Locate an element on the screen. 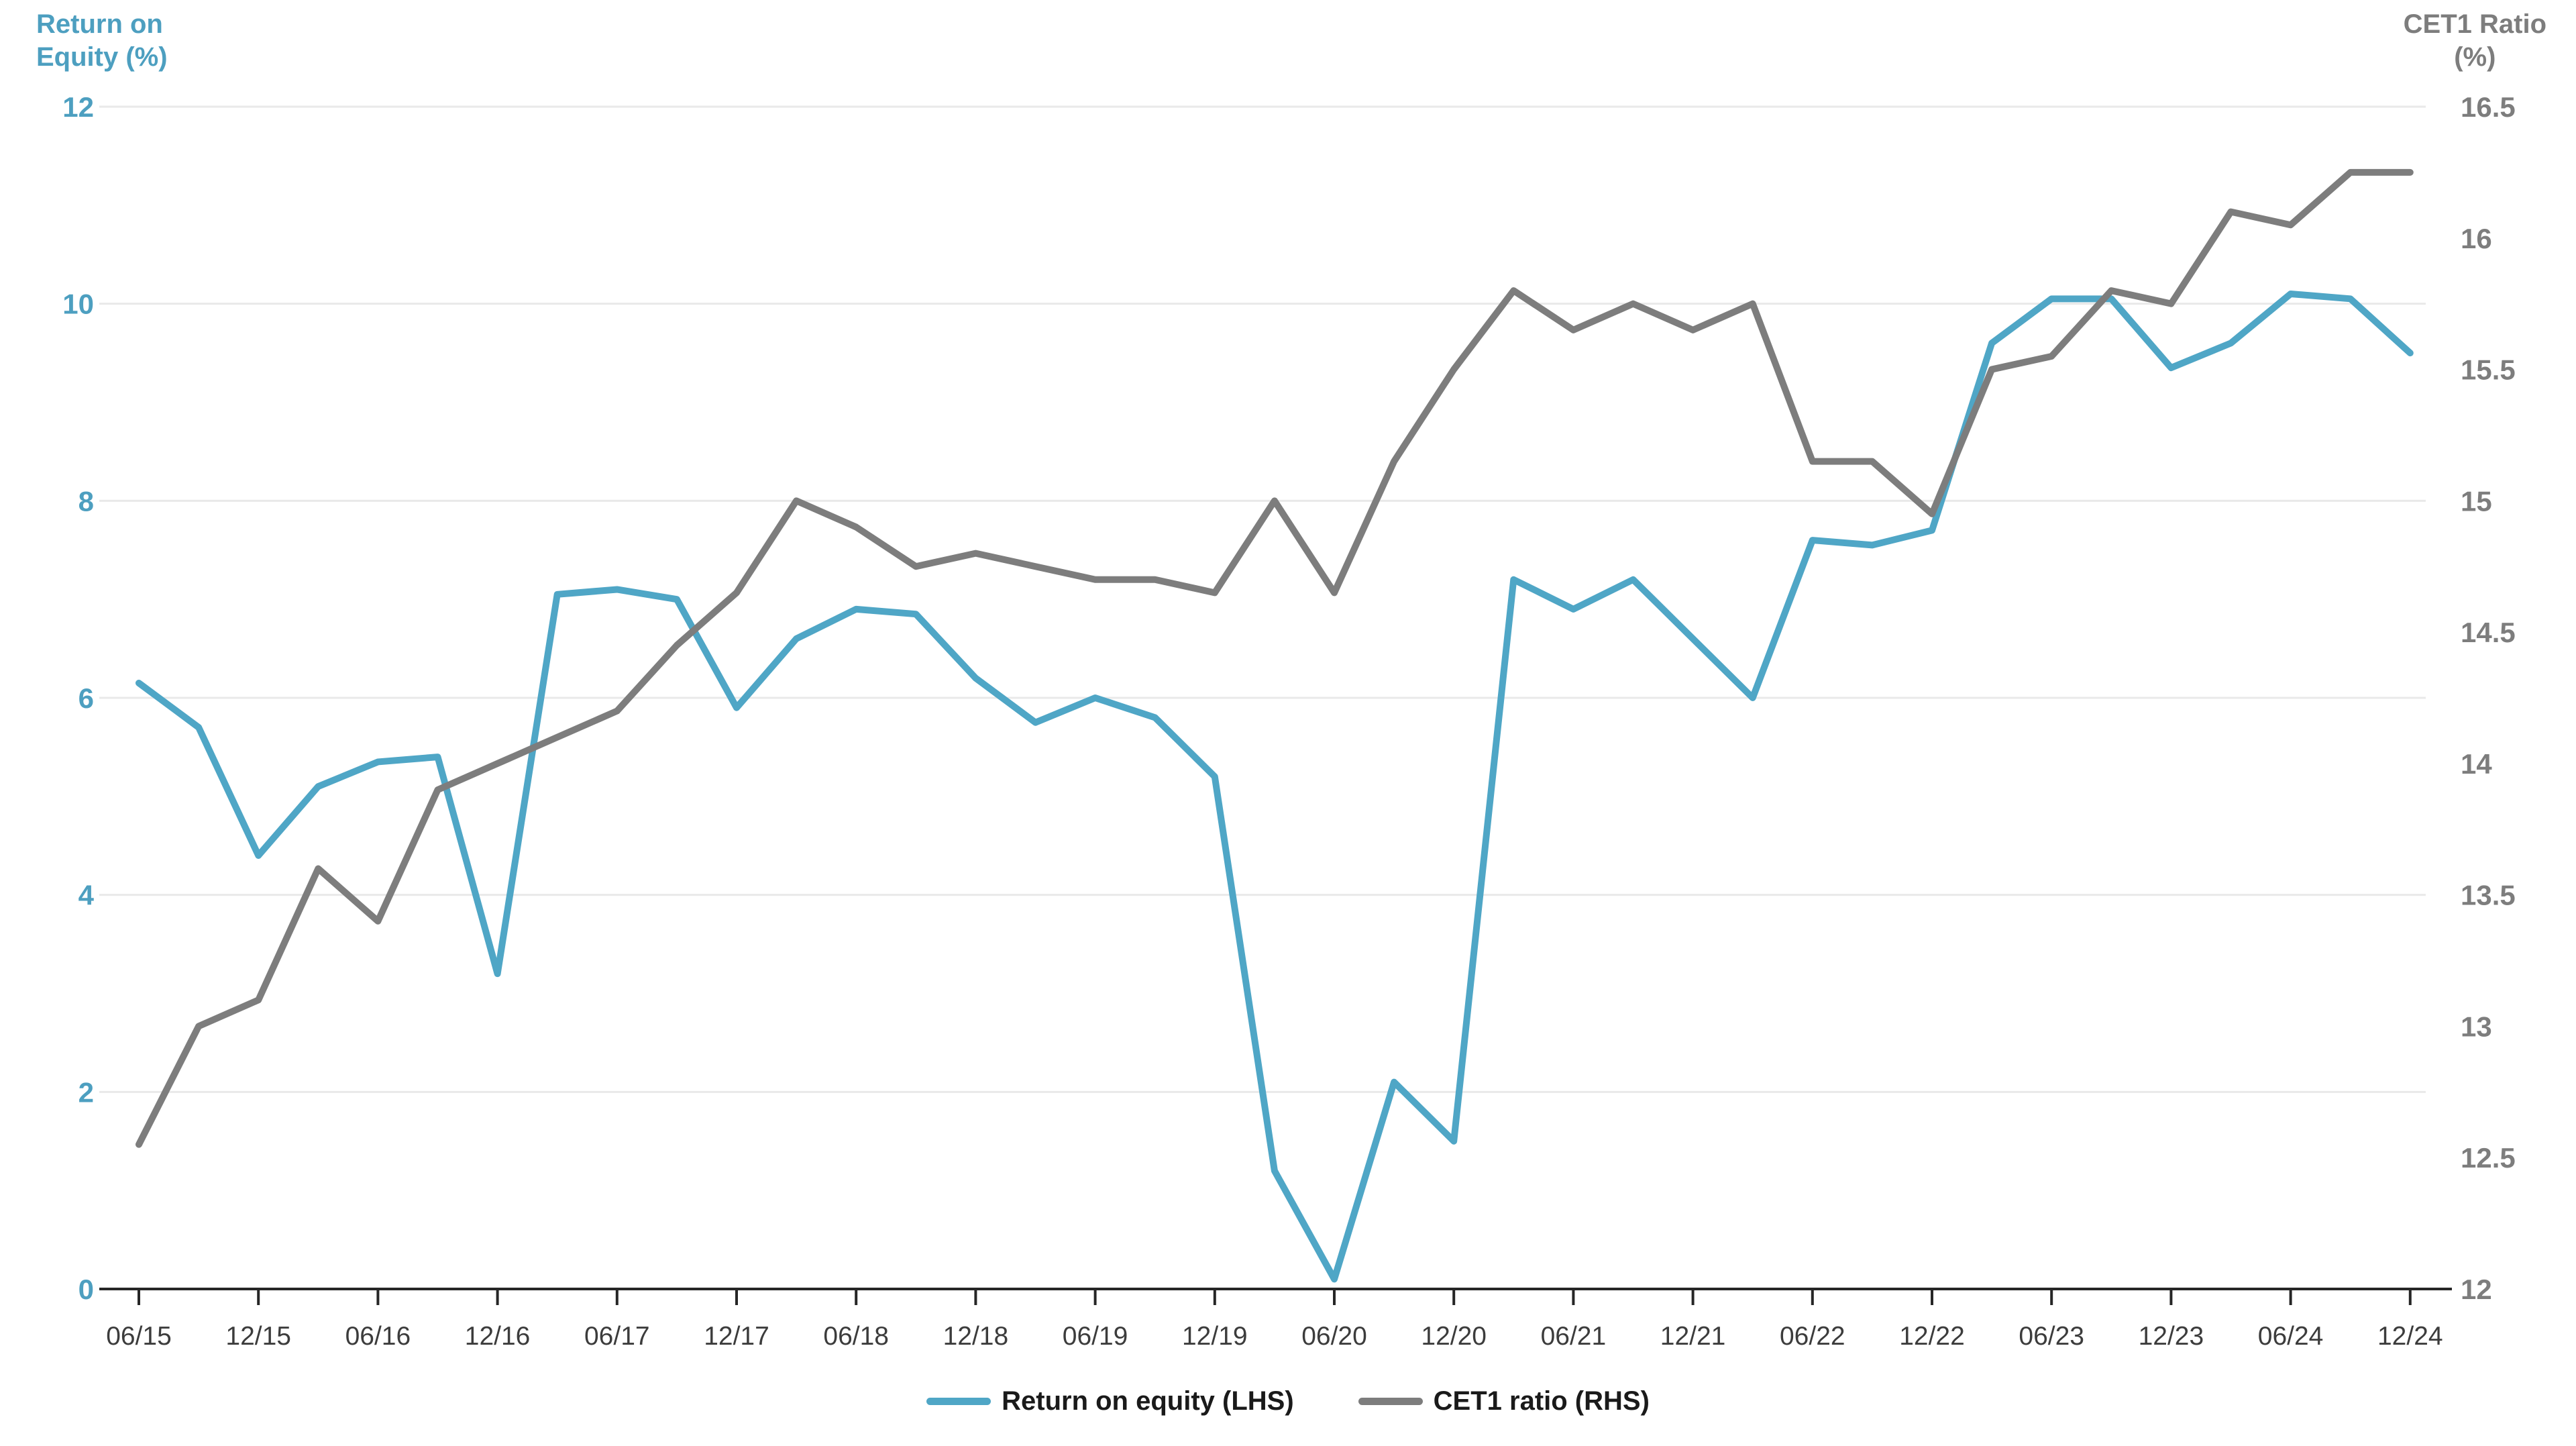 The height and width of the screenshot is (1446, 2576). legend-item-roe: Return on equity (LHS) is located at coordinates (1110, 1401).